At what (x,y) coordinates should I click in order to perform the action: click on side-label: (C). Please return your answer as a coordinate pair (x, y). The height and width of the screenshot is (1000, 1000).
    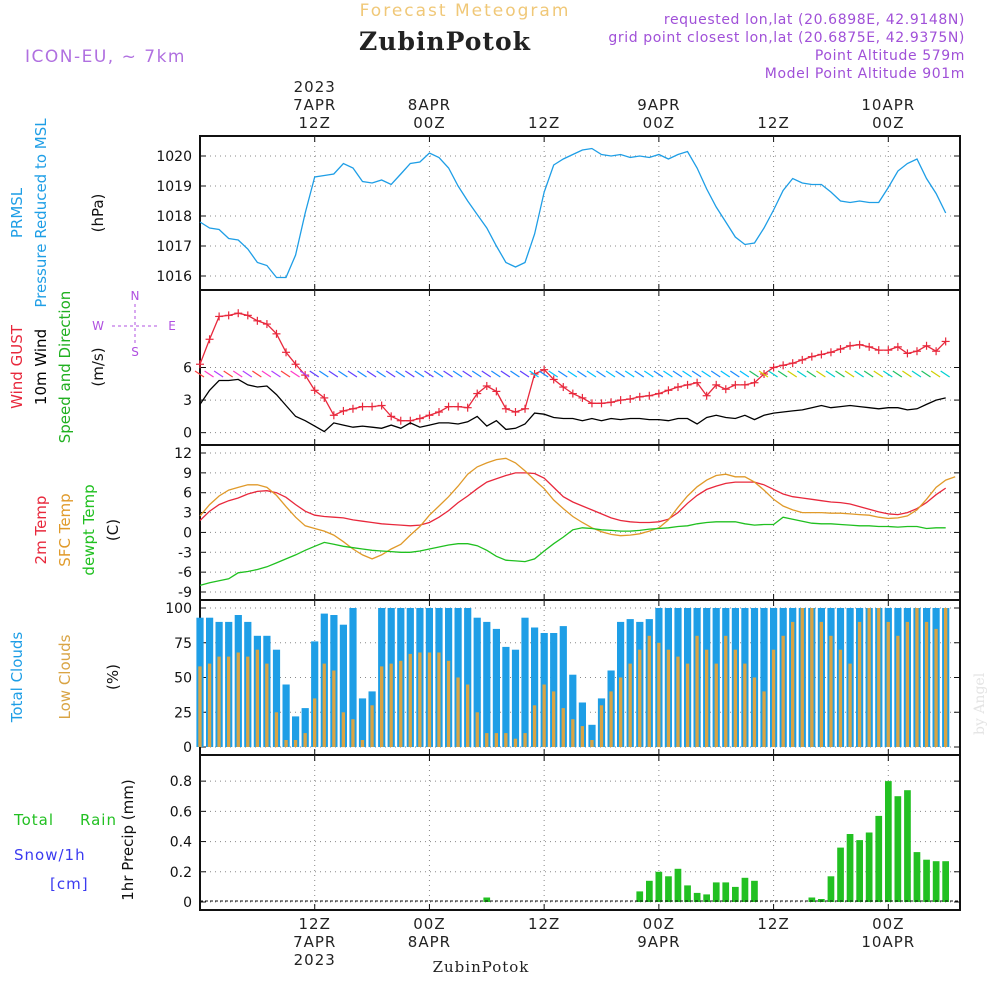
    Looking at the image, I should click on (113, 530).